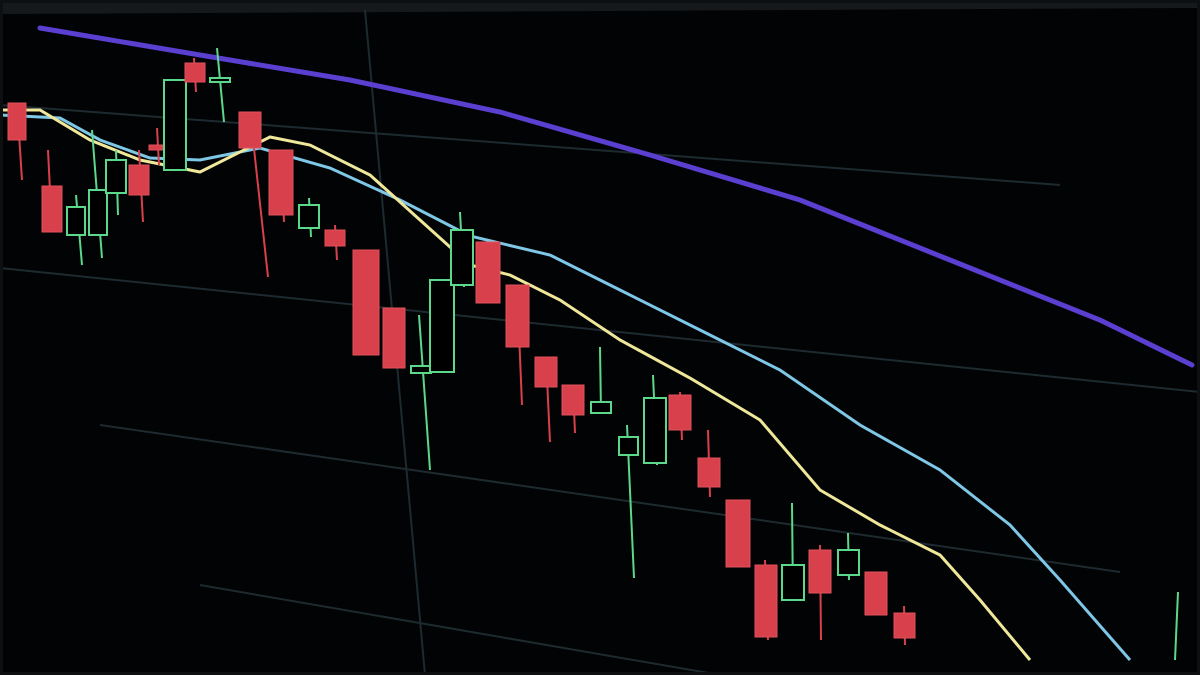 The height and width of the screenshot is (675, 1200). Describe the element at coordinates (600, 7) in the screenshot. I see `bezel` at that location.